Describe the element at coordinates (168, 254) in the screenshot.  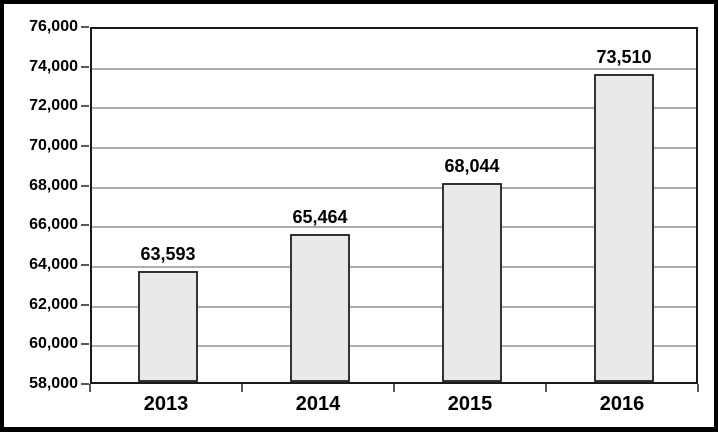
I see `bar-value-label-2013: 63,593` at that location.